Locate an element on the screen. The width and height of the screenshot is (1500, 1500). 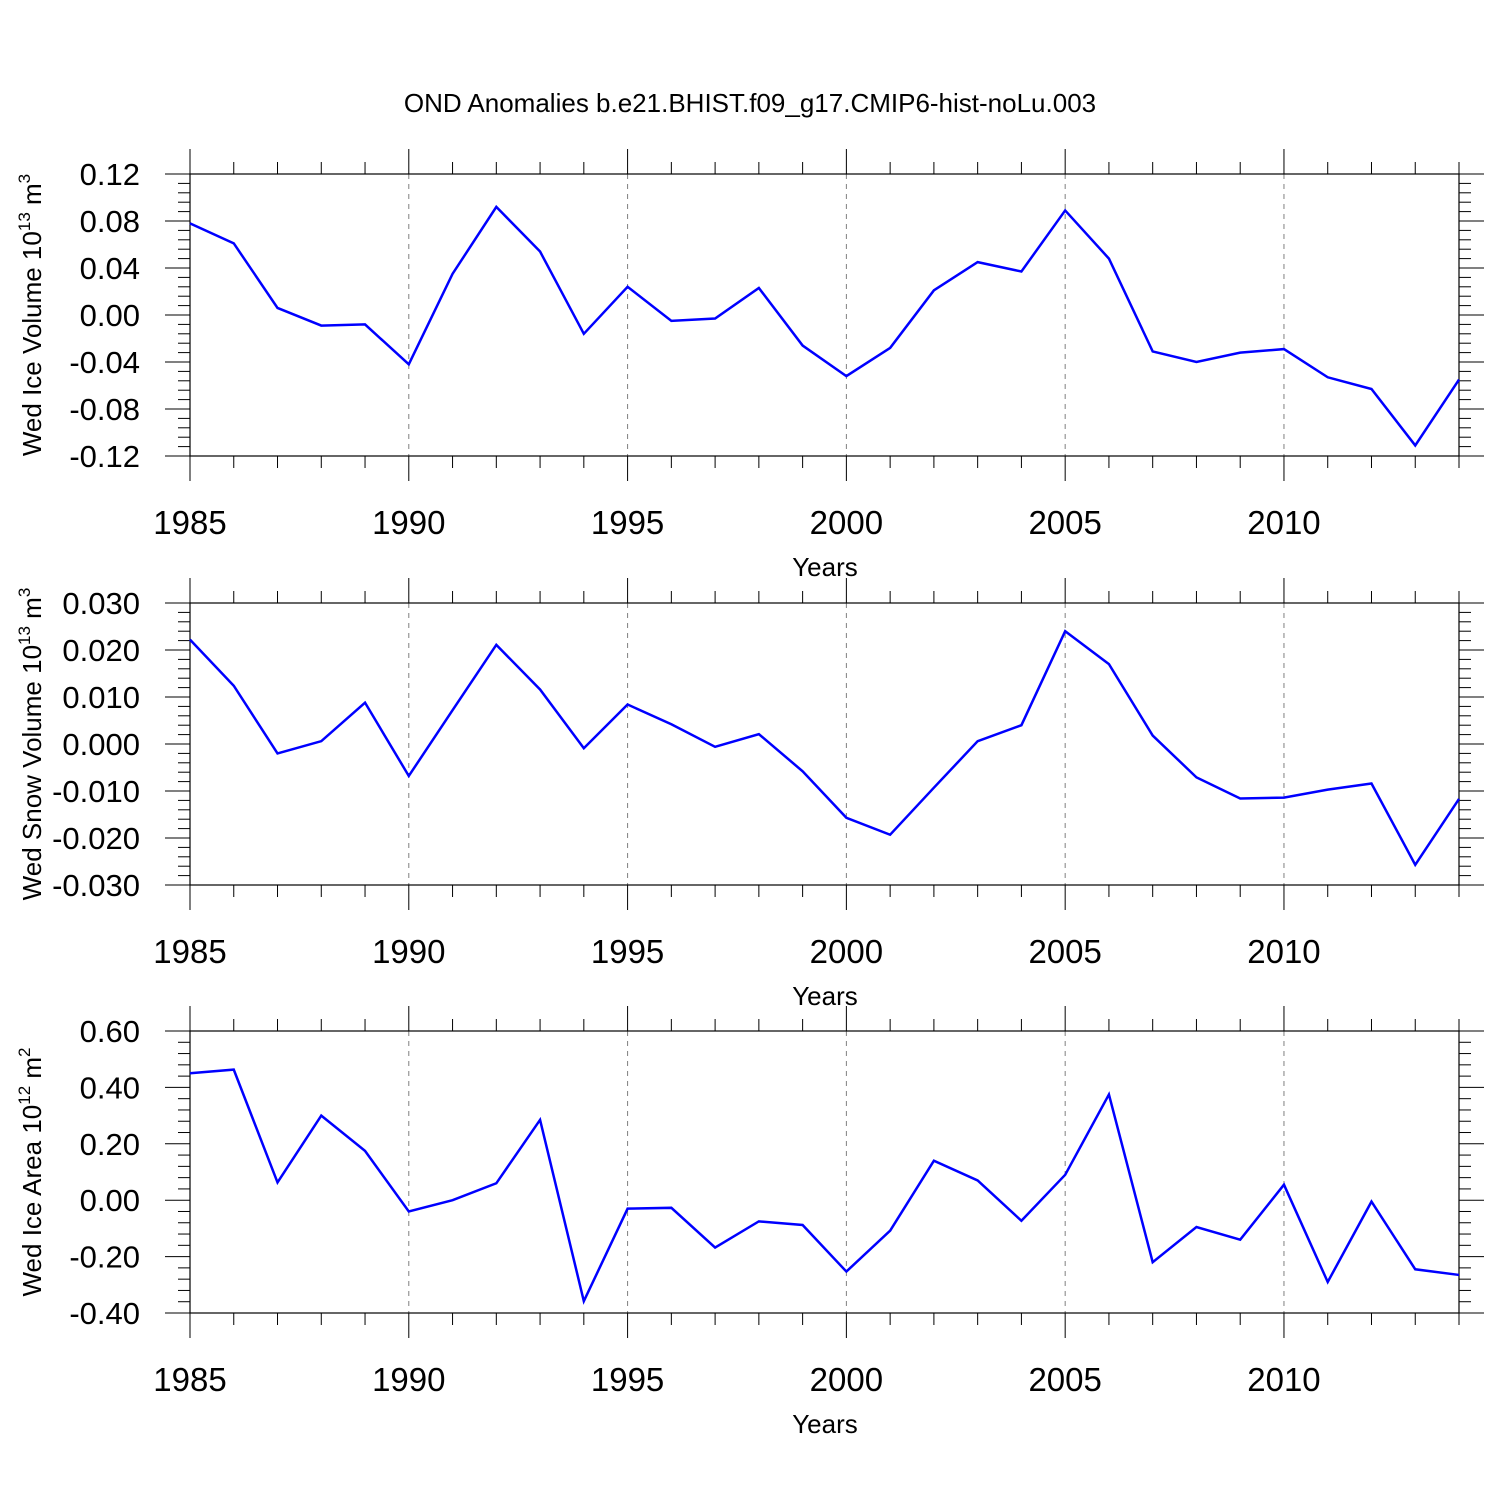
y-axis-label-superscript: 2 is located at coordinates (24, 1051).